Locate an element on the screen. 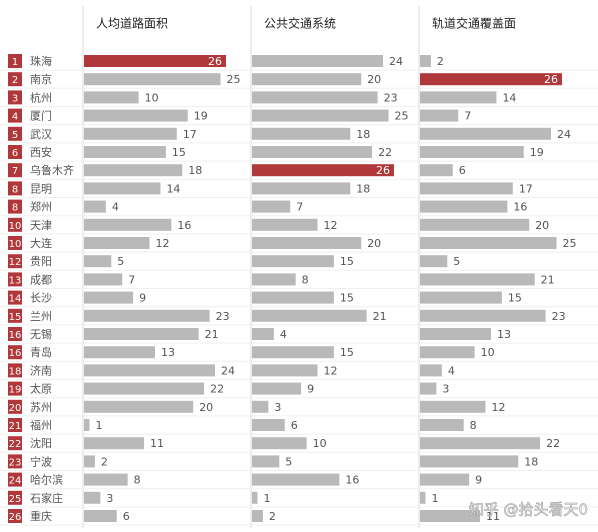  city-label: 宁波 is located at coordinates (41, 461).